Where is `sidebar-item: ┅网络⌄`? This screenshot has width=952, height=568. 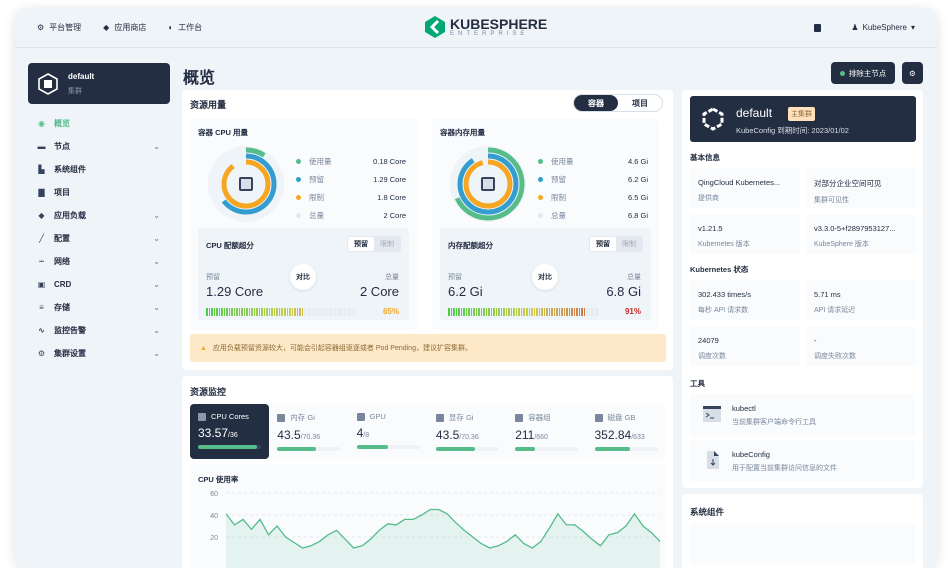 sidebar-item: ┅网络⌄ is located at coordinates (99, 261).